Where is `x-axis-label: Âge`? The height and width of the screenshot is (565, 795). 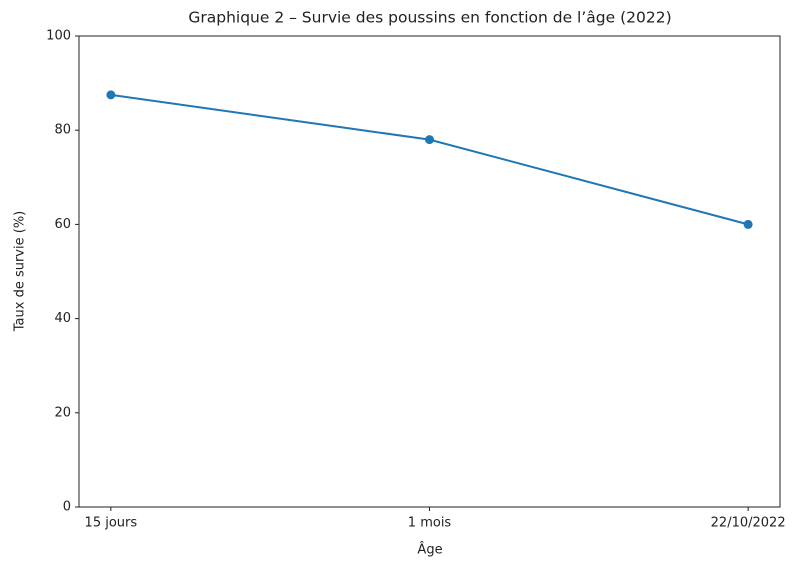
x-axis-label: Âge is located at coordinates (429, 550).